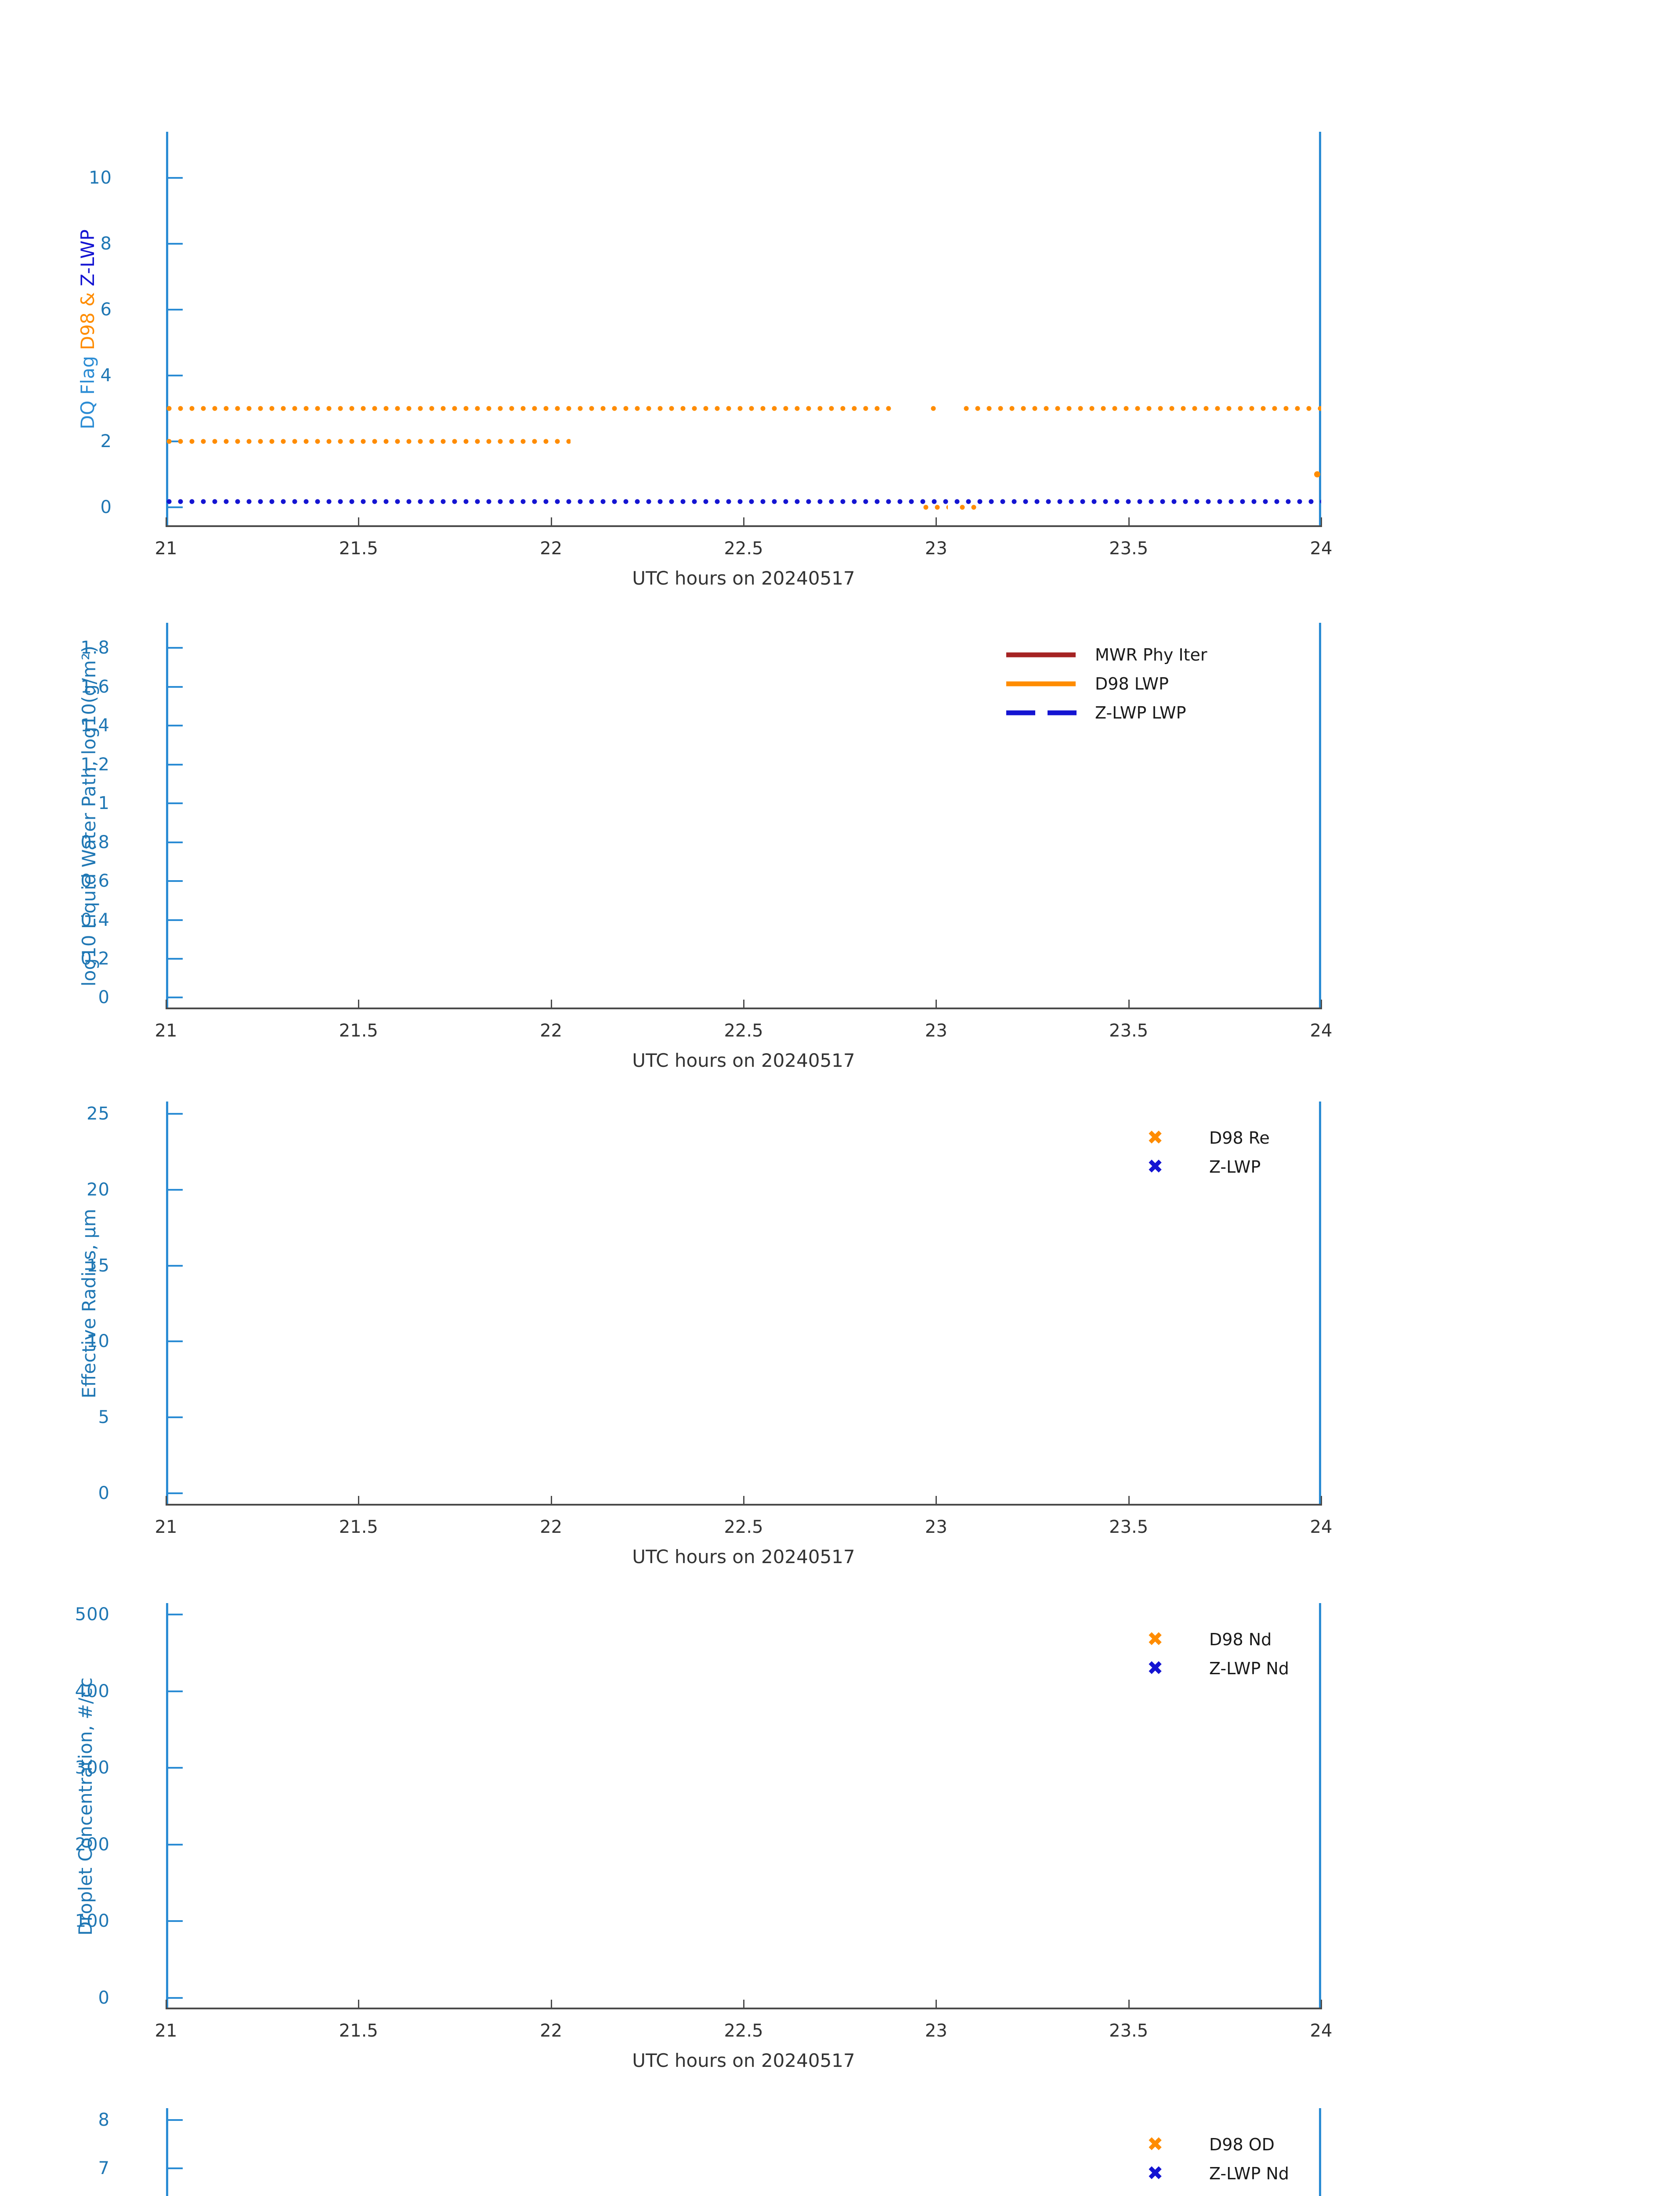 This screenshot has width=1680, height=2196. What do you see at coordinates (87, 329) in the screenshot?
I see `y-axis-title-panel-1: DQ Flag D98 & Z-LWP` at bounding box center [87, 329].